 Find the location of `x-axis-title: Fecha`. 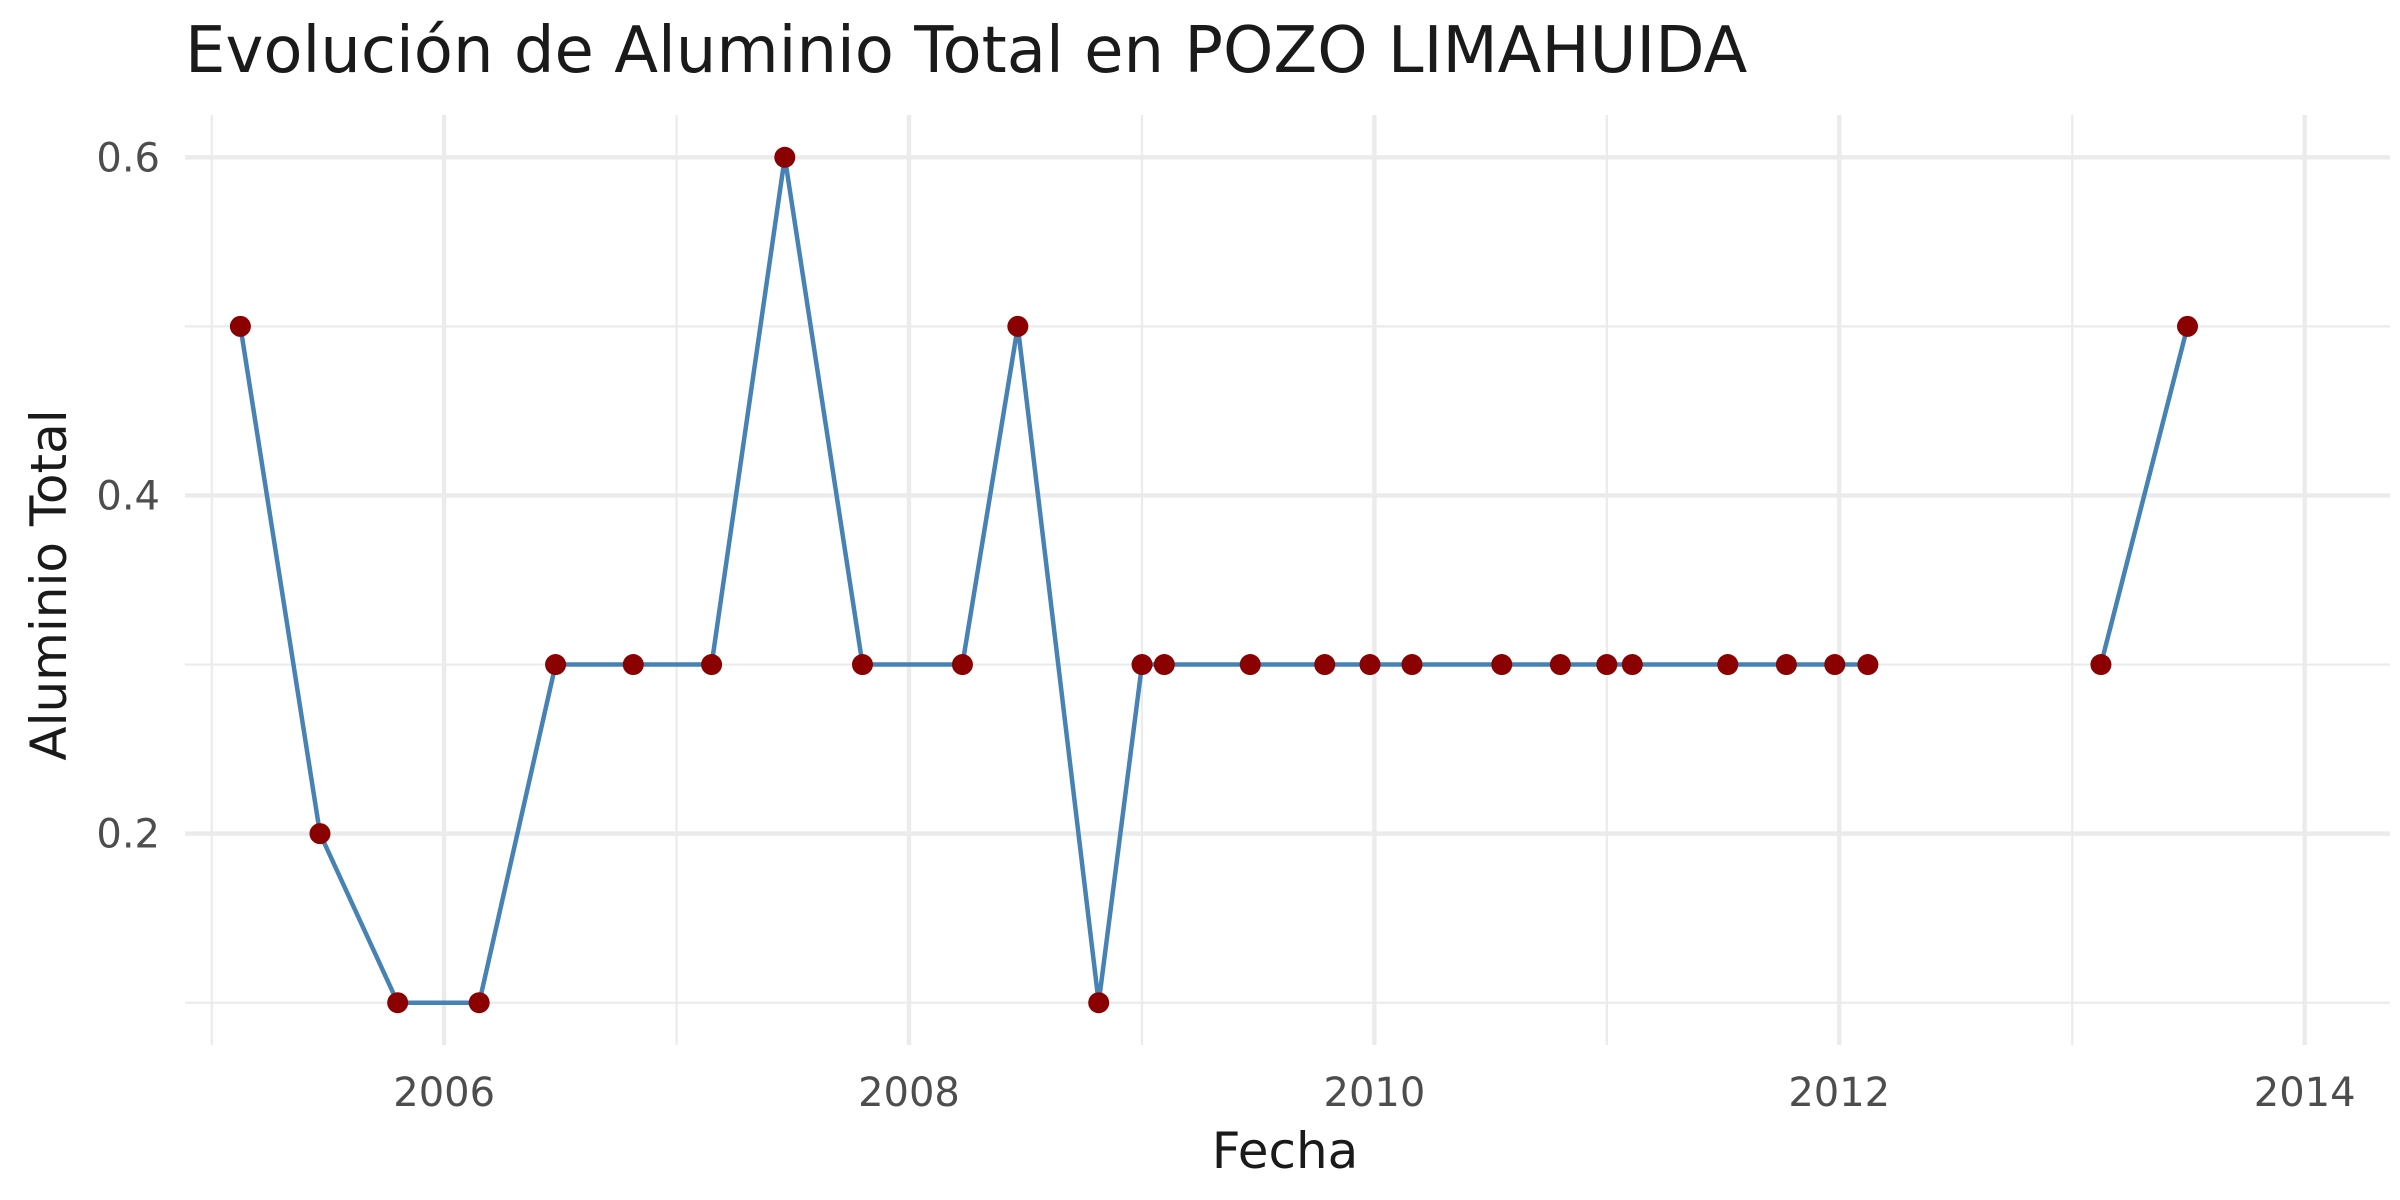

x-axis-title: Fecha is located at coordinates (1285, 1151).